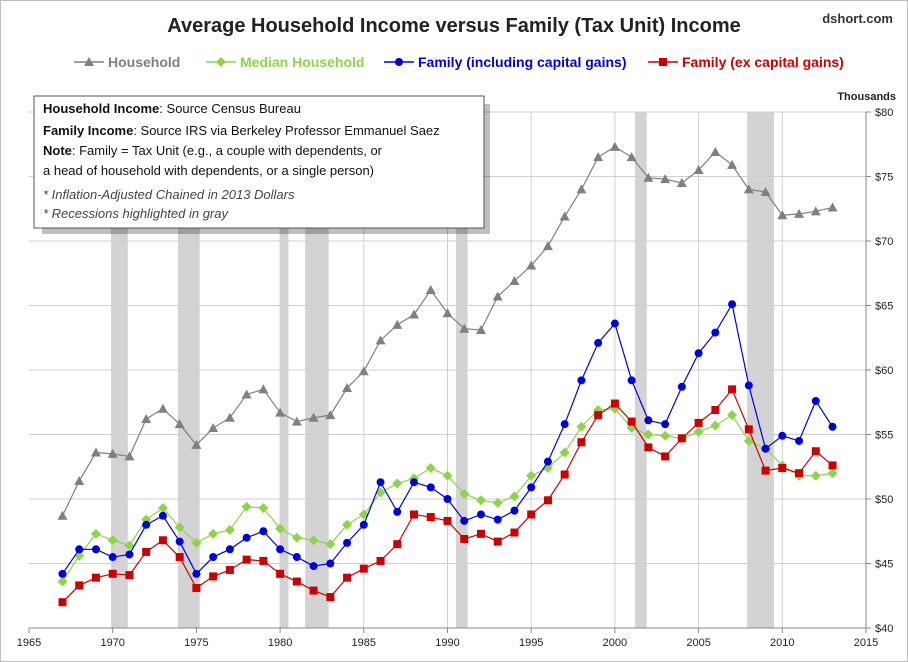  Describe the element at coordinates (280, 412) in the screenshot. I see `point-household-1980` at that location.